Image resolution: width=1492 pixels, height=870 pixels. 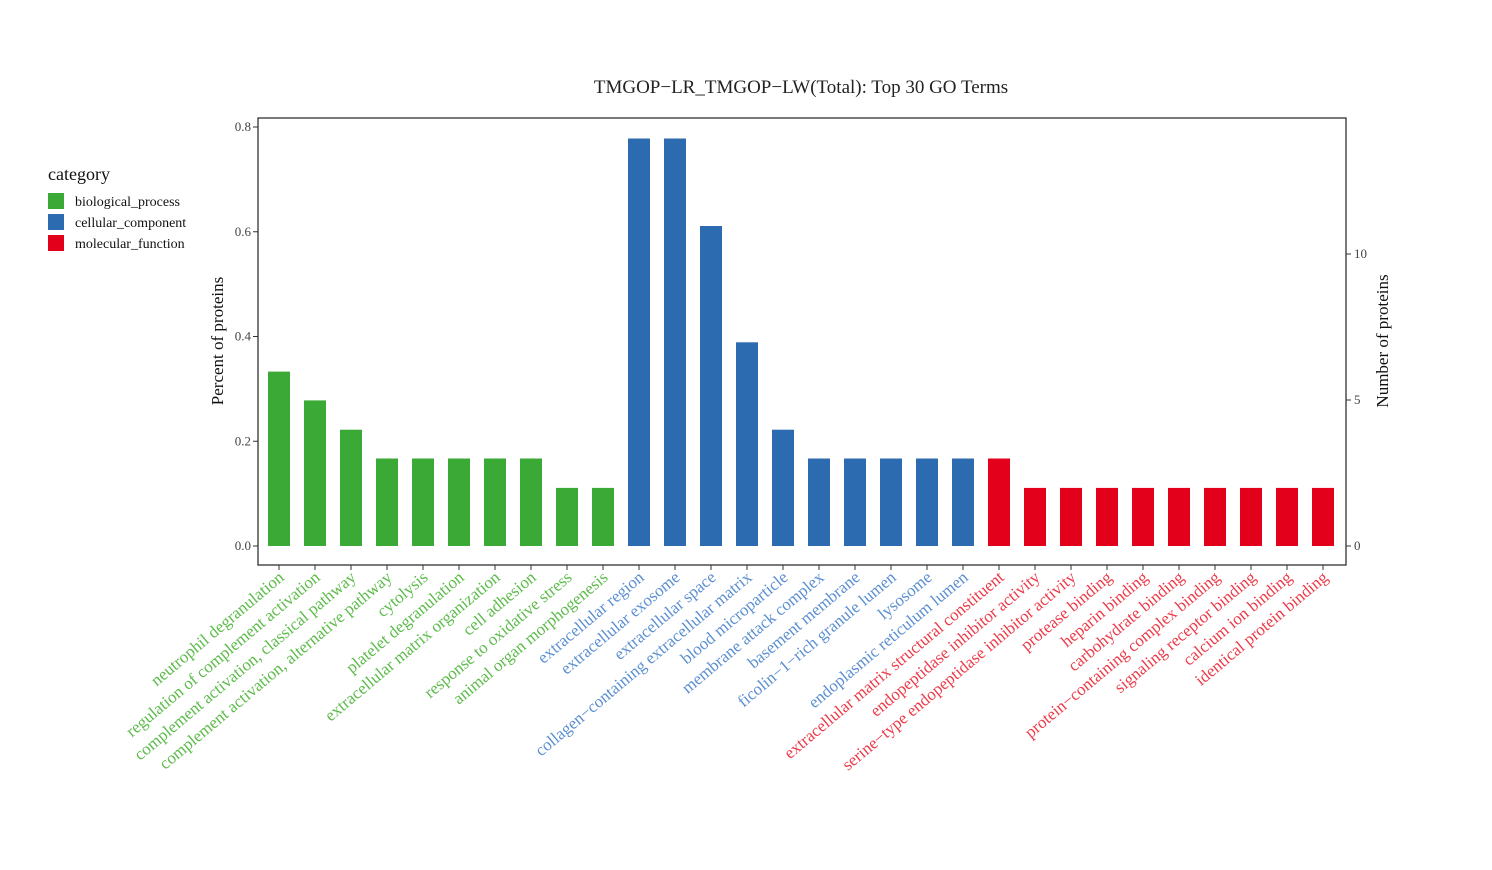 What do you see at coordinates (747, 444) in the screenshot?
I see `bar-collagen-containing-extracellular-matrix` at bounding box center [747, 444].